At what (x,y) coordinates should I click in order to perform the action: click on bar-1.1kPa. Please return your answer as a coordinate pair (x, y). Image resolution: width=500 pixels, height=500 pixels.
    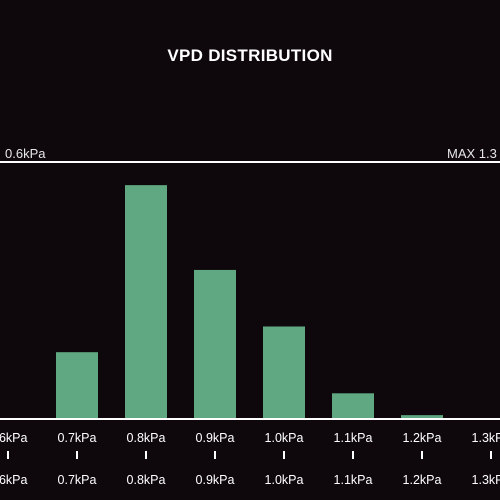
    Looking at the image, I should click on (353, 406).